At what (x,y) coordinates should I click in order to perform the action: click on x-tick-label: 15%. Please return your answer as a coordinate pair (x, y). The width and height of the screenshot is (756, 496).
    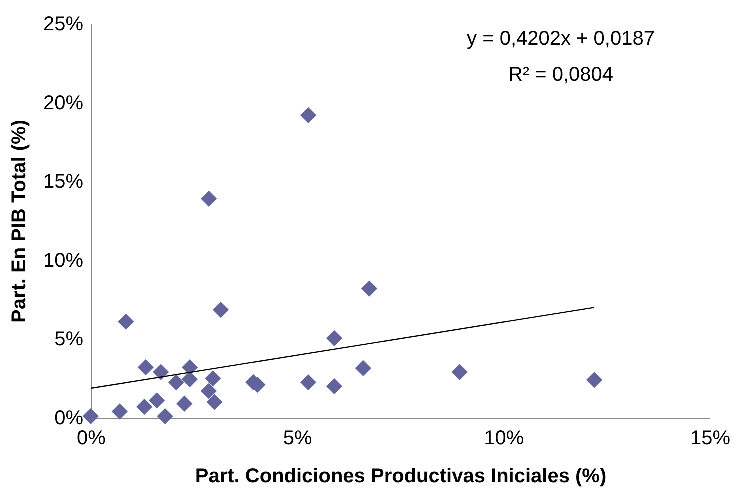
    Looking at the image, I should click on (710, 439).